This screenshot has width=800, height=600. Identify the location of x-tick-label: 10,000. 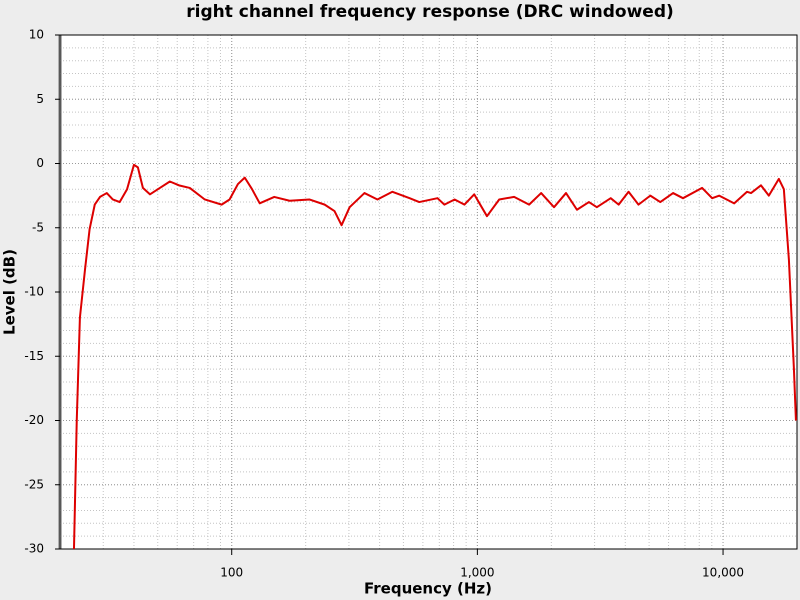
(723, 573).